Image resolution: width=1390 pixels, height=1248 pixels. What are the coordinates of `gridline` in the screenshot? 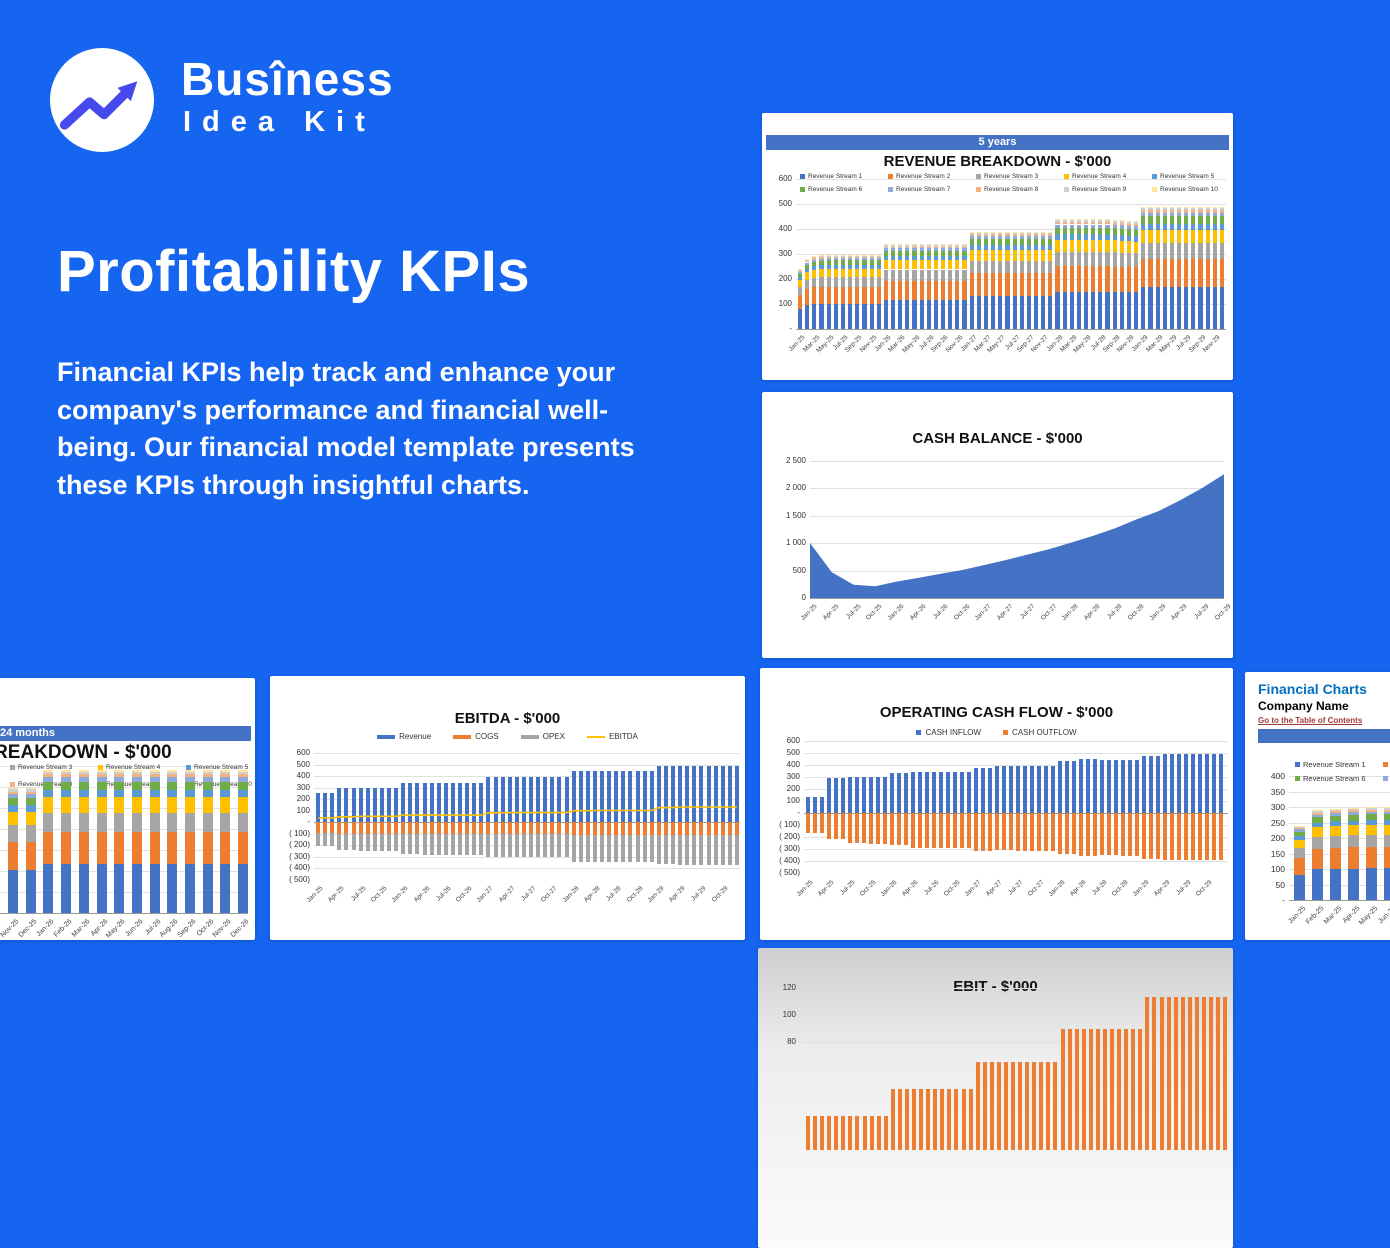 It's located at (1016, 741).